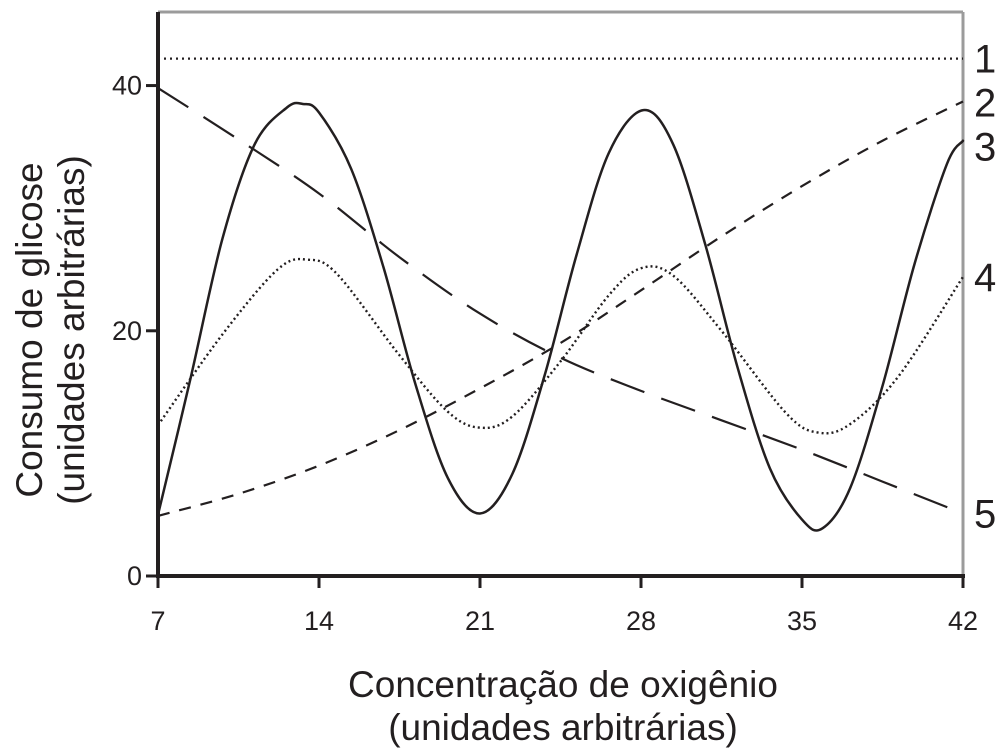 The width and height of the screenshot is (1007, 752). What do you see at coordinates (127, 331) in the screenshot?
I see `y-tick-label-20: 20` at bounding box center [127, 331].